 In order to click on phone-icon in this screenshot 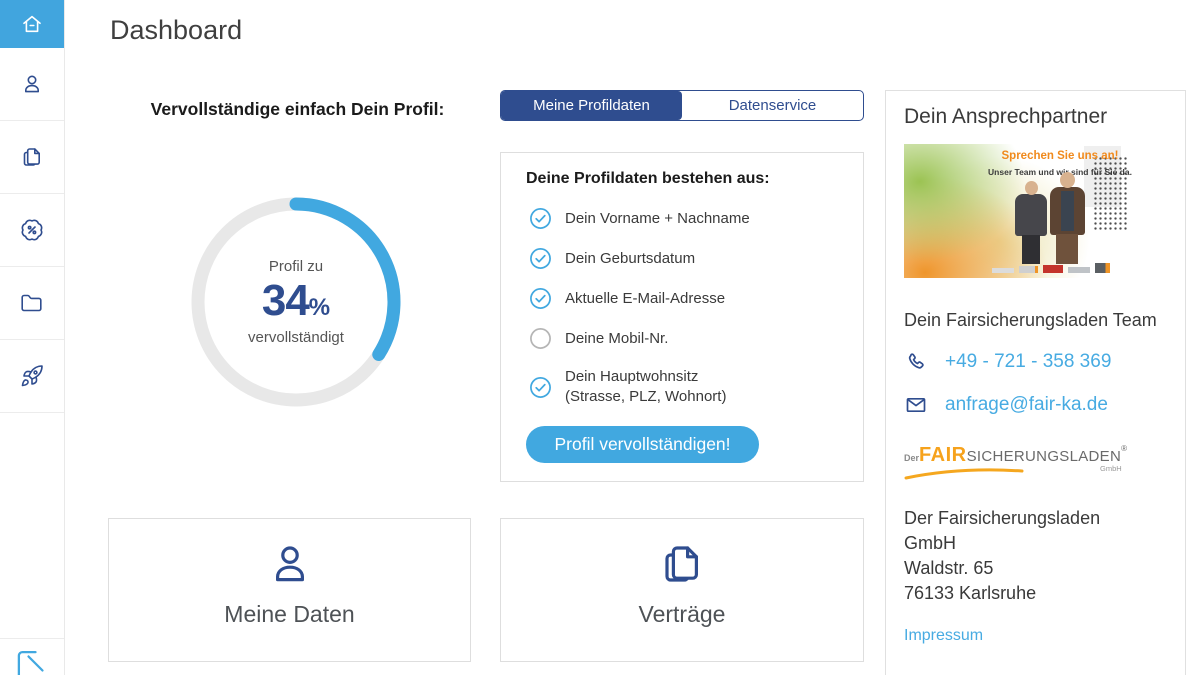, I will do `click(916, 361)`.